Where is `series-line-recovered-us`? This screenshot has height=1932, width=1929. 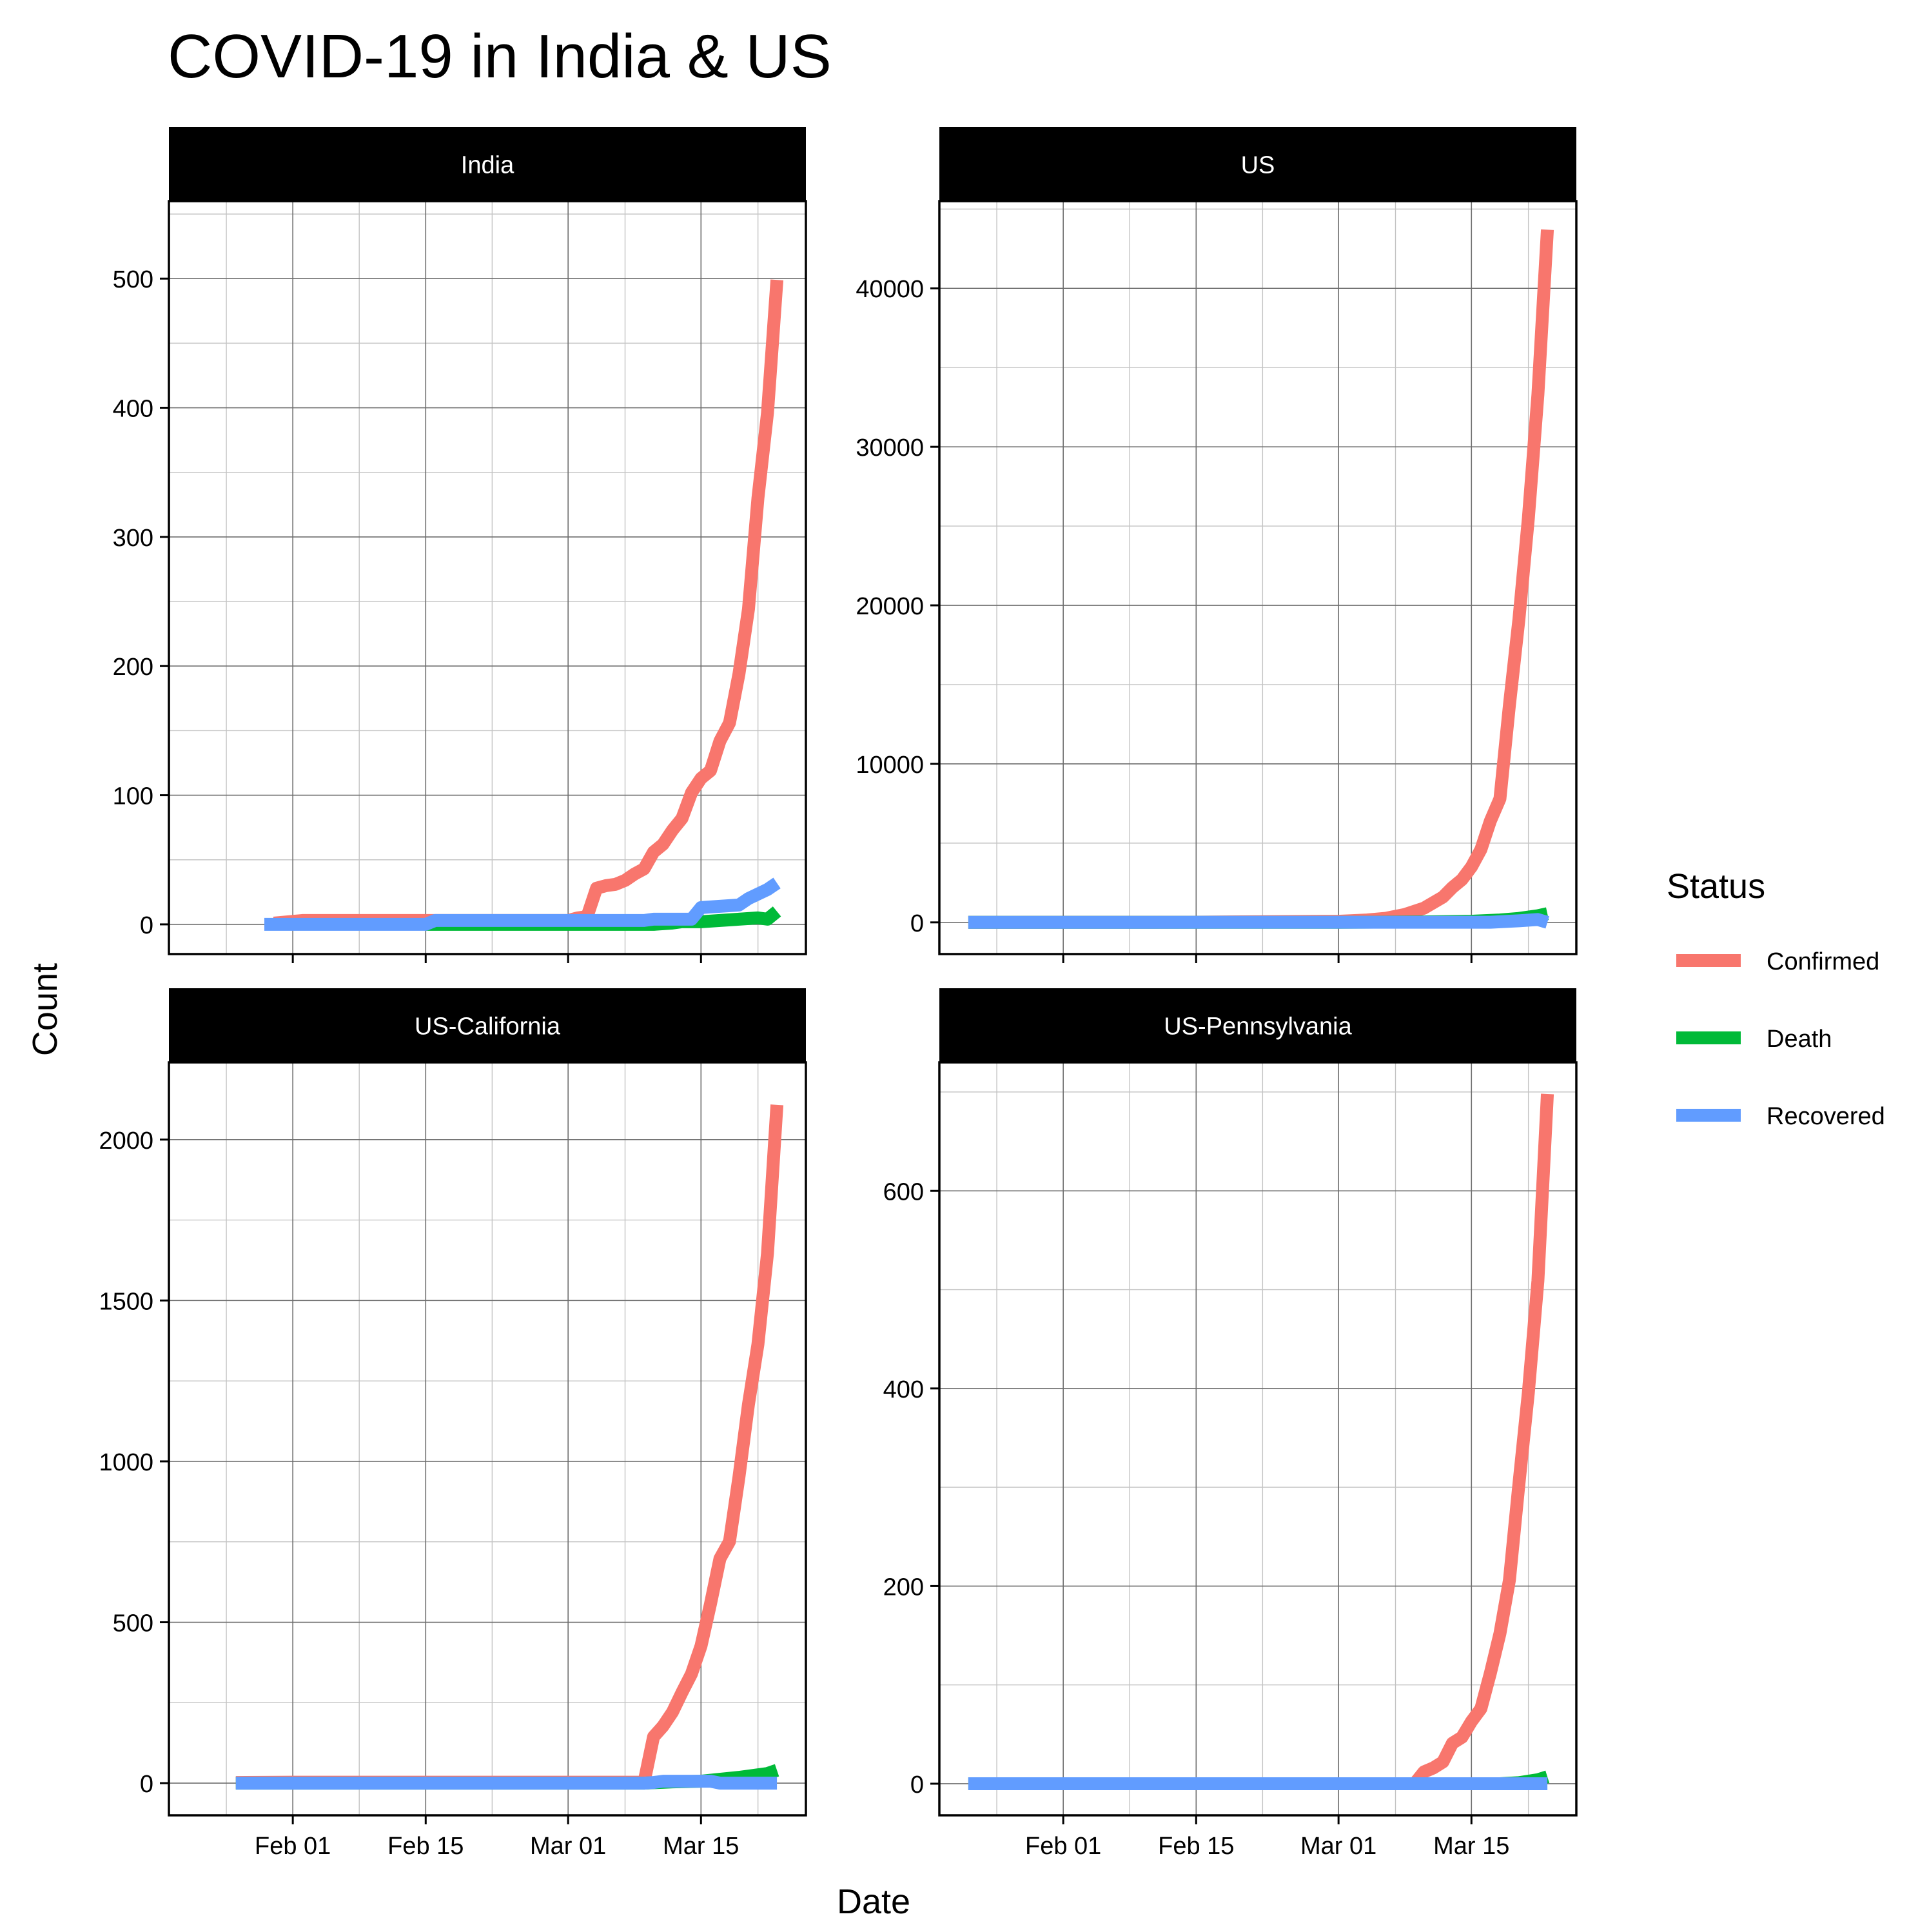 series-line-recovered-us is located at coordinates (1259, 921).